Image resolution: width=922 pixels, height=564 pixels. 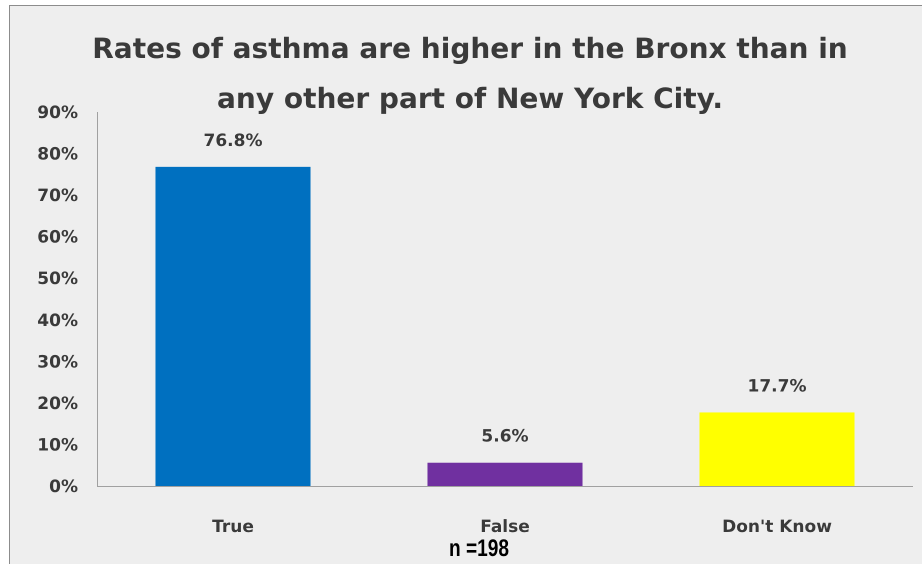 I want to click on data-label: 5.6%, so click(x=505, y=436).